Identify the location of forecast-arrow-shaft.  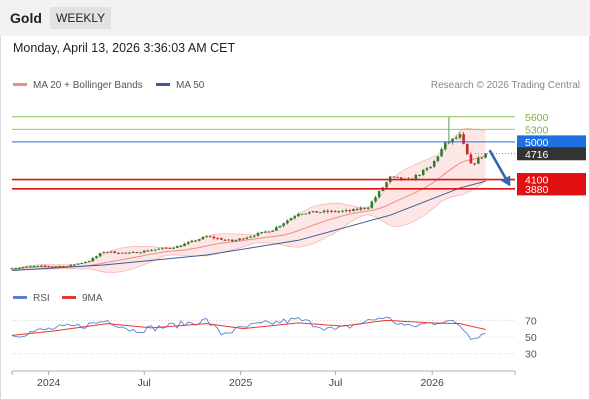
(498, 165).